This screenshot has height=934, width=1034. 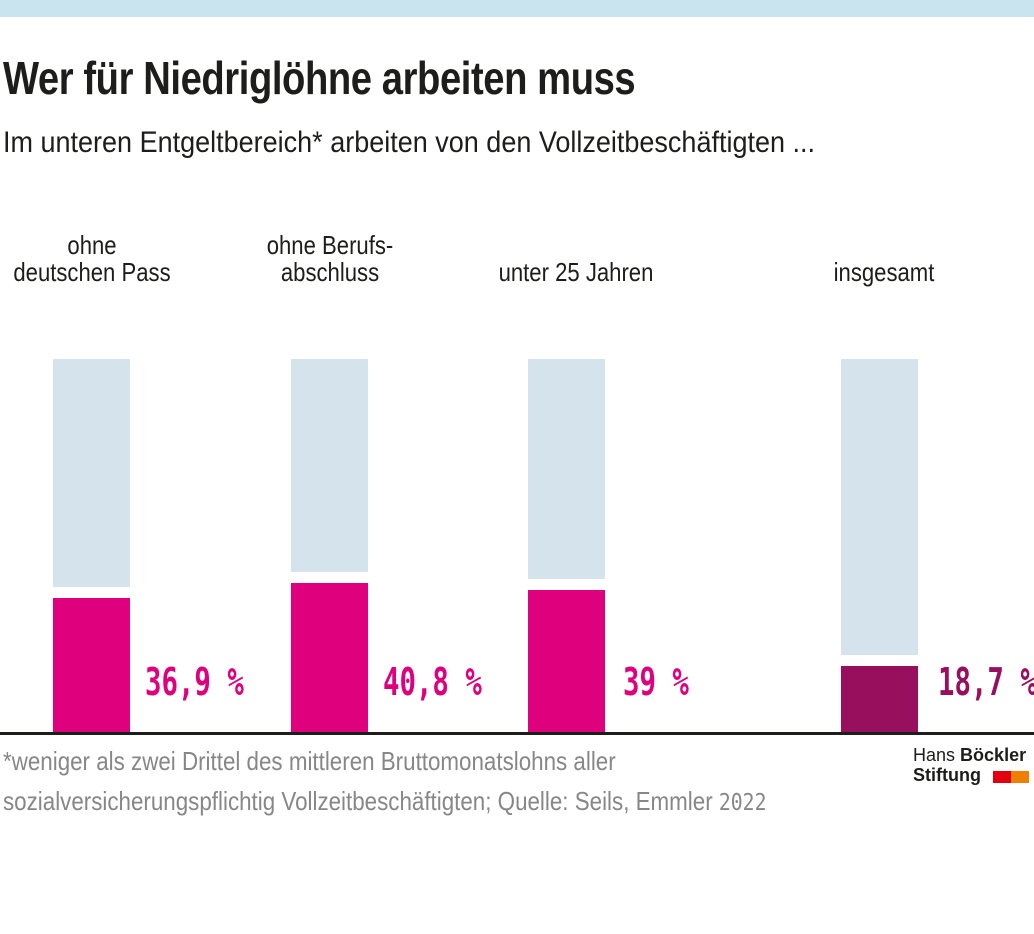 I want to click on category-label-unter-25-jahren: unter 25 Jahren, so click(x=576, y=272).